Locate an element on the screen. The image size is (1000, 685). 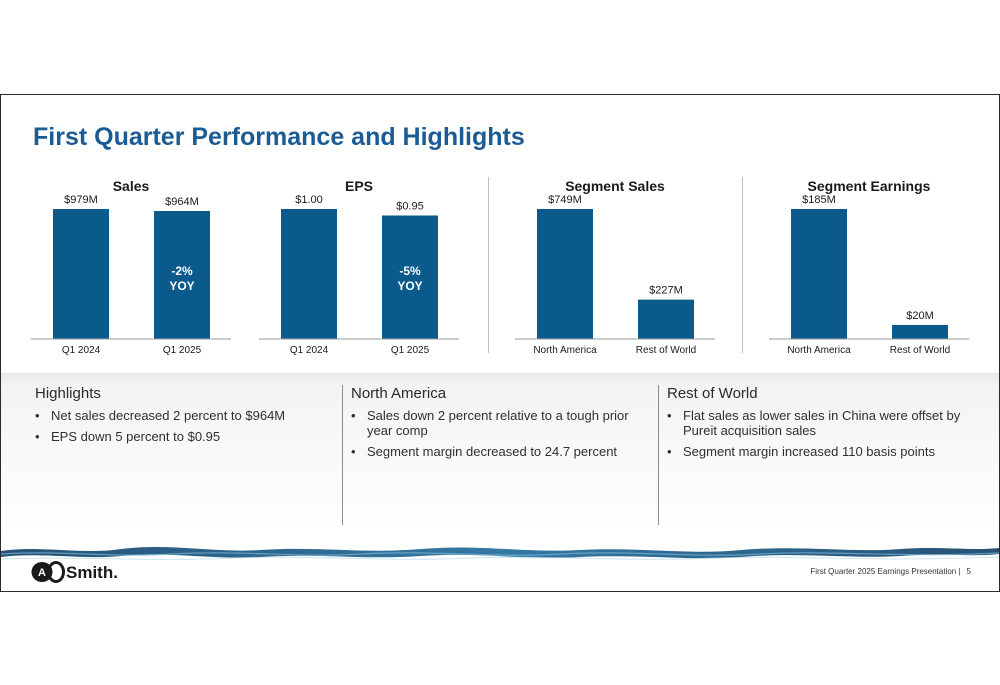
data-label: $964M is located at coordinates (182, 202).